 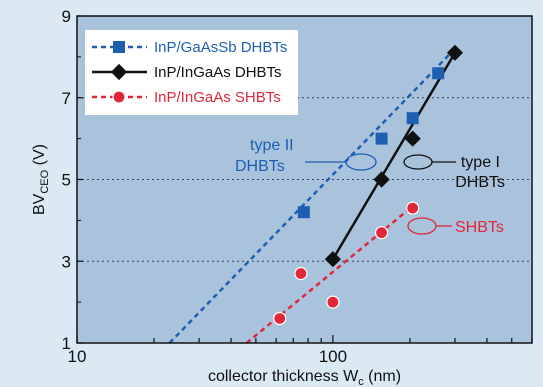 I want to click on annotation-type-i: type I DHBTs, so click(x=480, y=172).